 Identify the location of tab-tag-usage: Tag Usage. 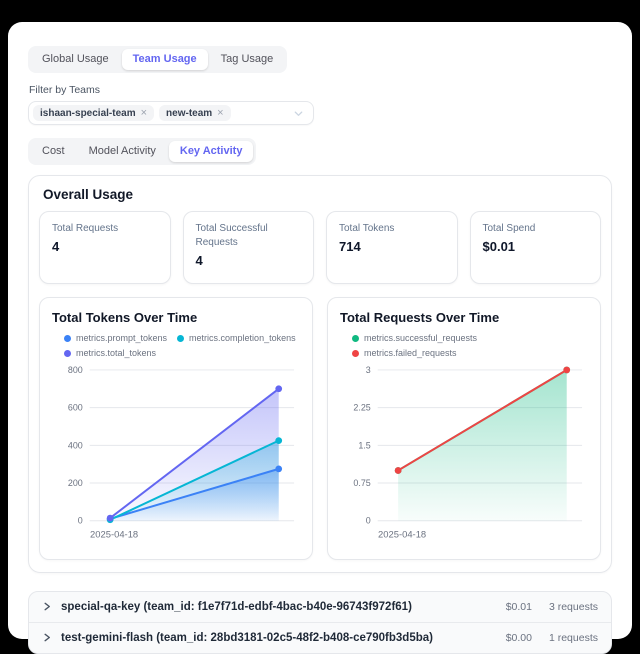
(247, 59).